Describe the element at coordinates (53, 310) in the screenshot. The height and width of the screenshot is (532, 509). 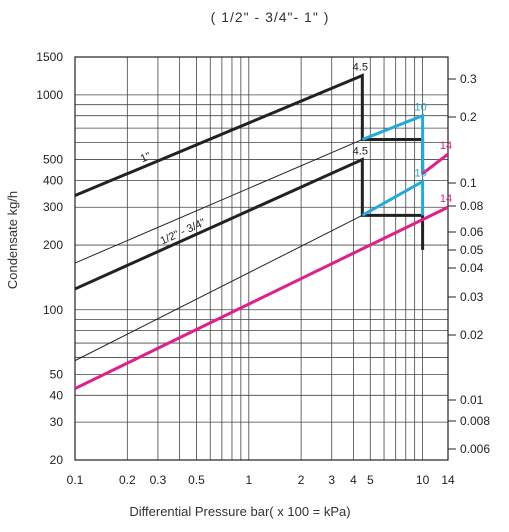
I see `y-tick-label: 100` at that location.